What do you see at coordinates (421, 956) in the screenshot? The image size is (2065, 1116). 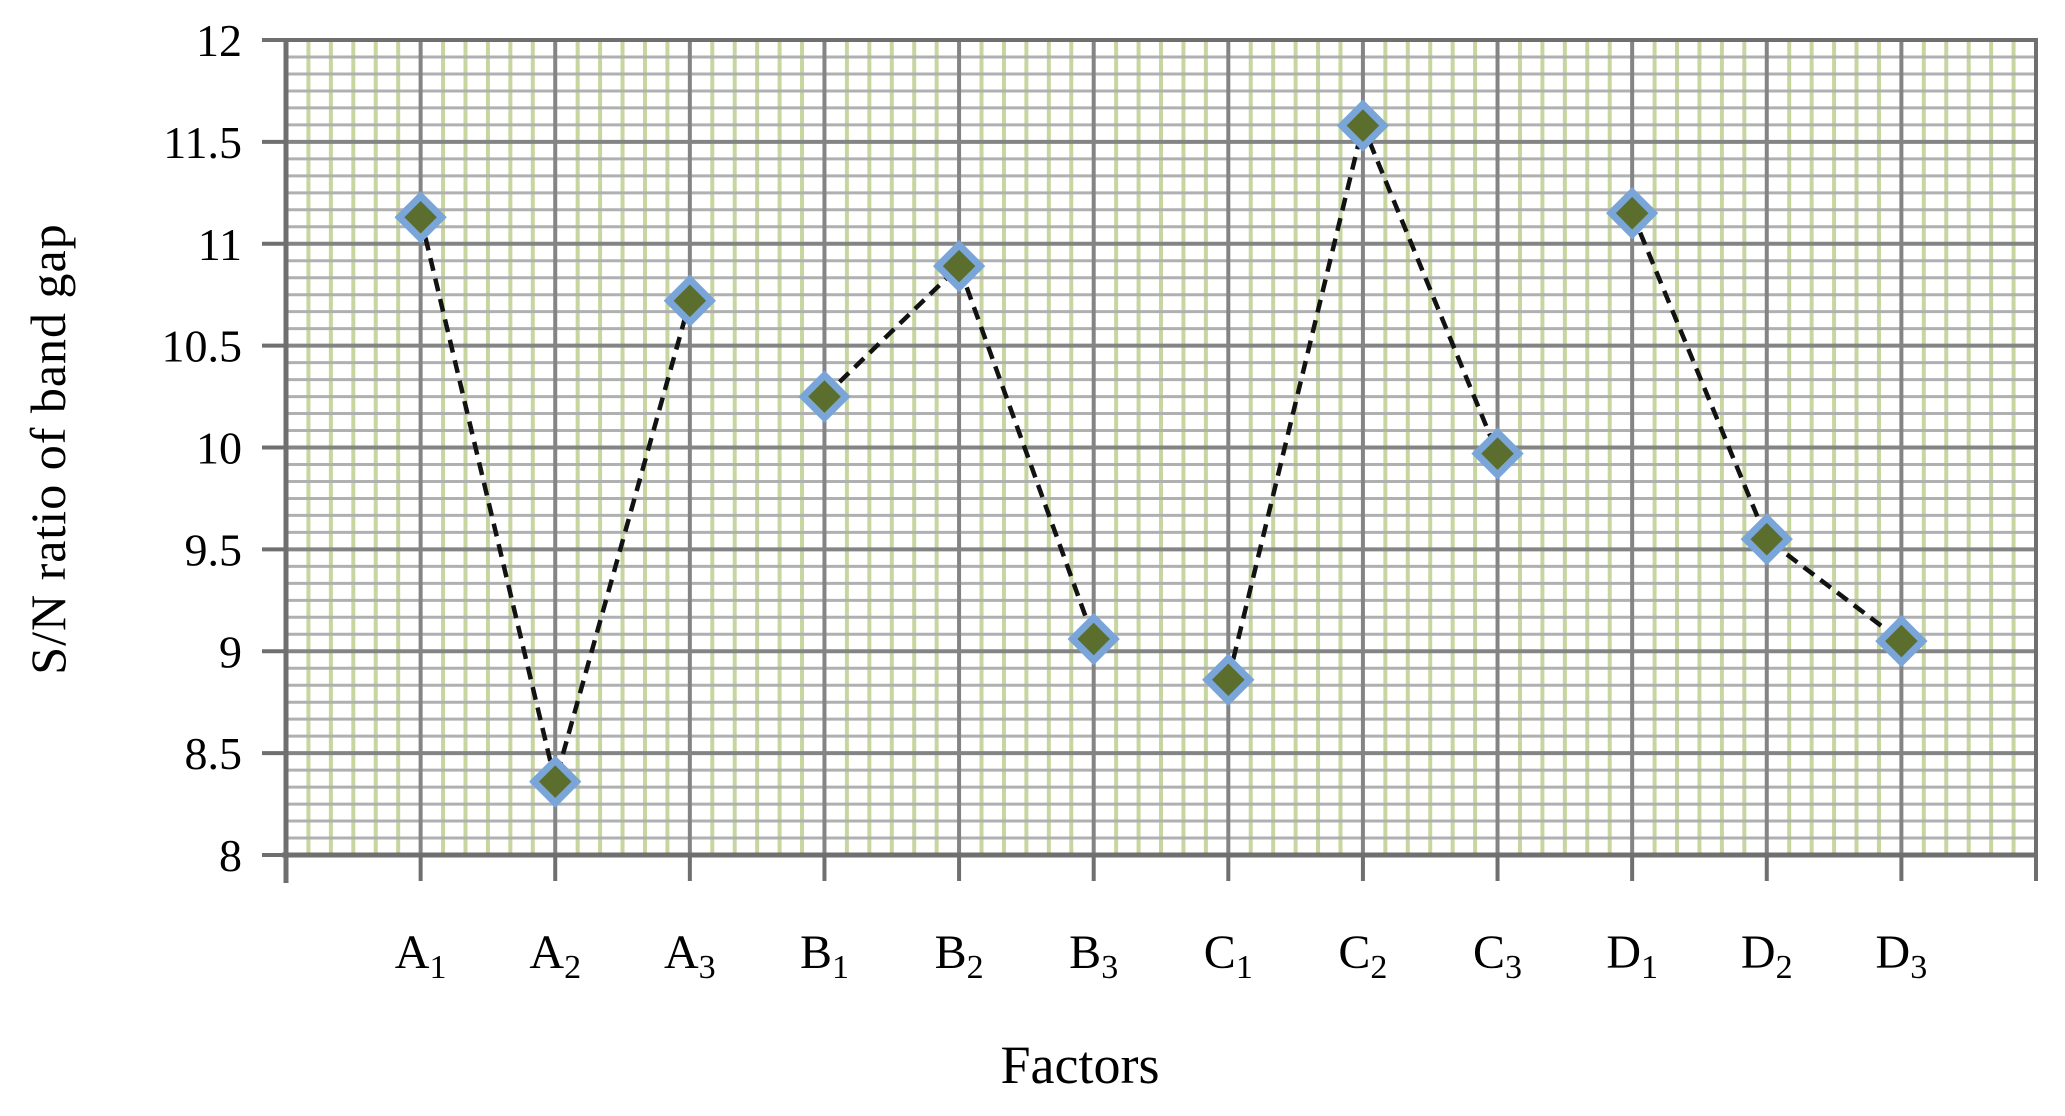 I see `x-category-label: A1` at bounding box center [421, 956].